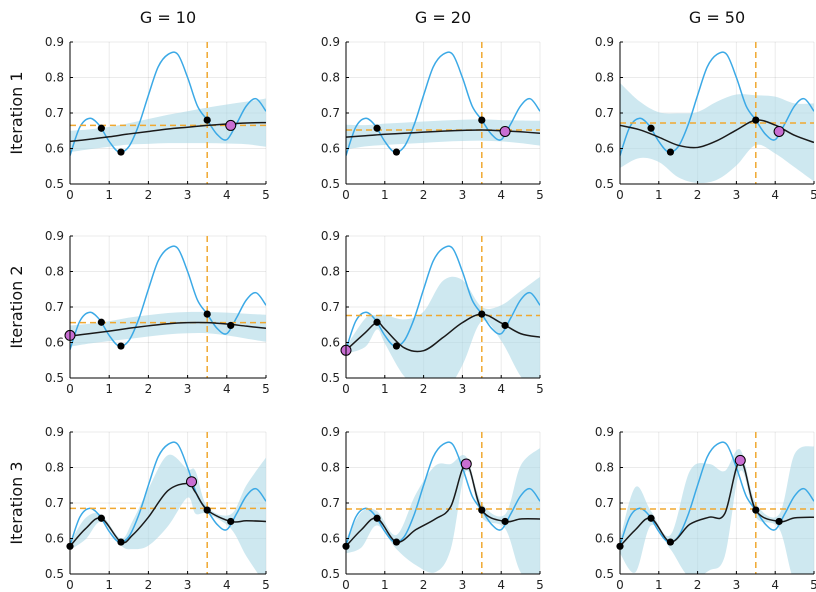 The image size is (816, 592). I want to click on panel-r1-c2: 0 1 2 3 4 5 0.5 0.6 0.7 0.8 0.9, so click(432, 118).